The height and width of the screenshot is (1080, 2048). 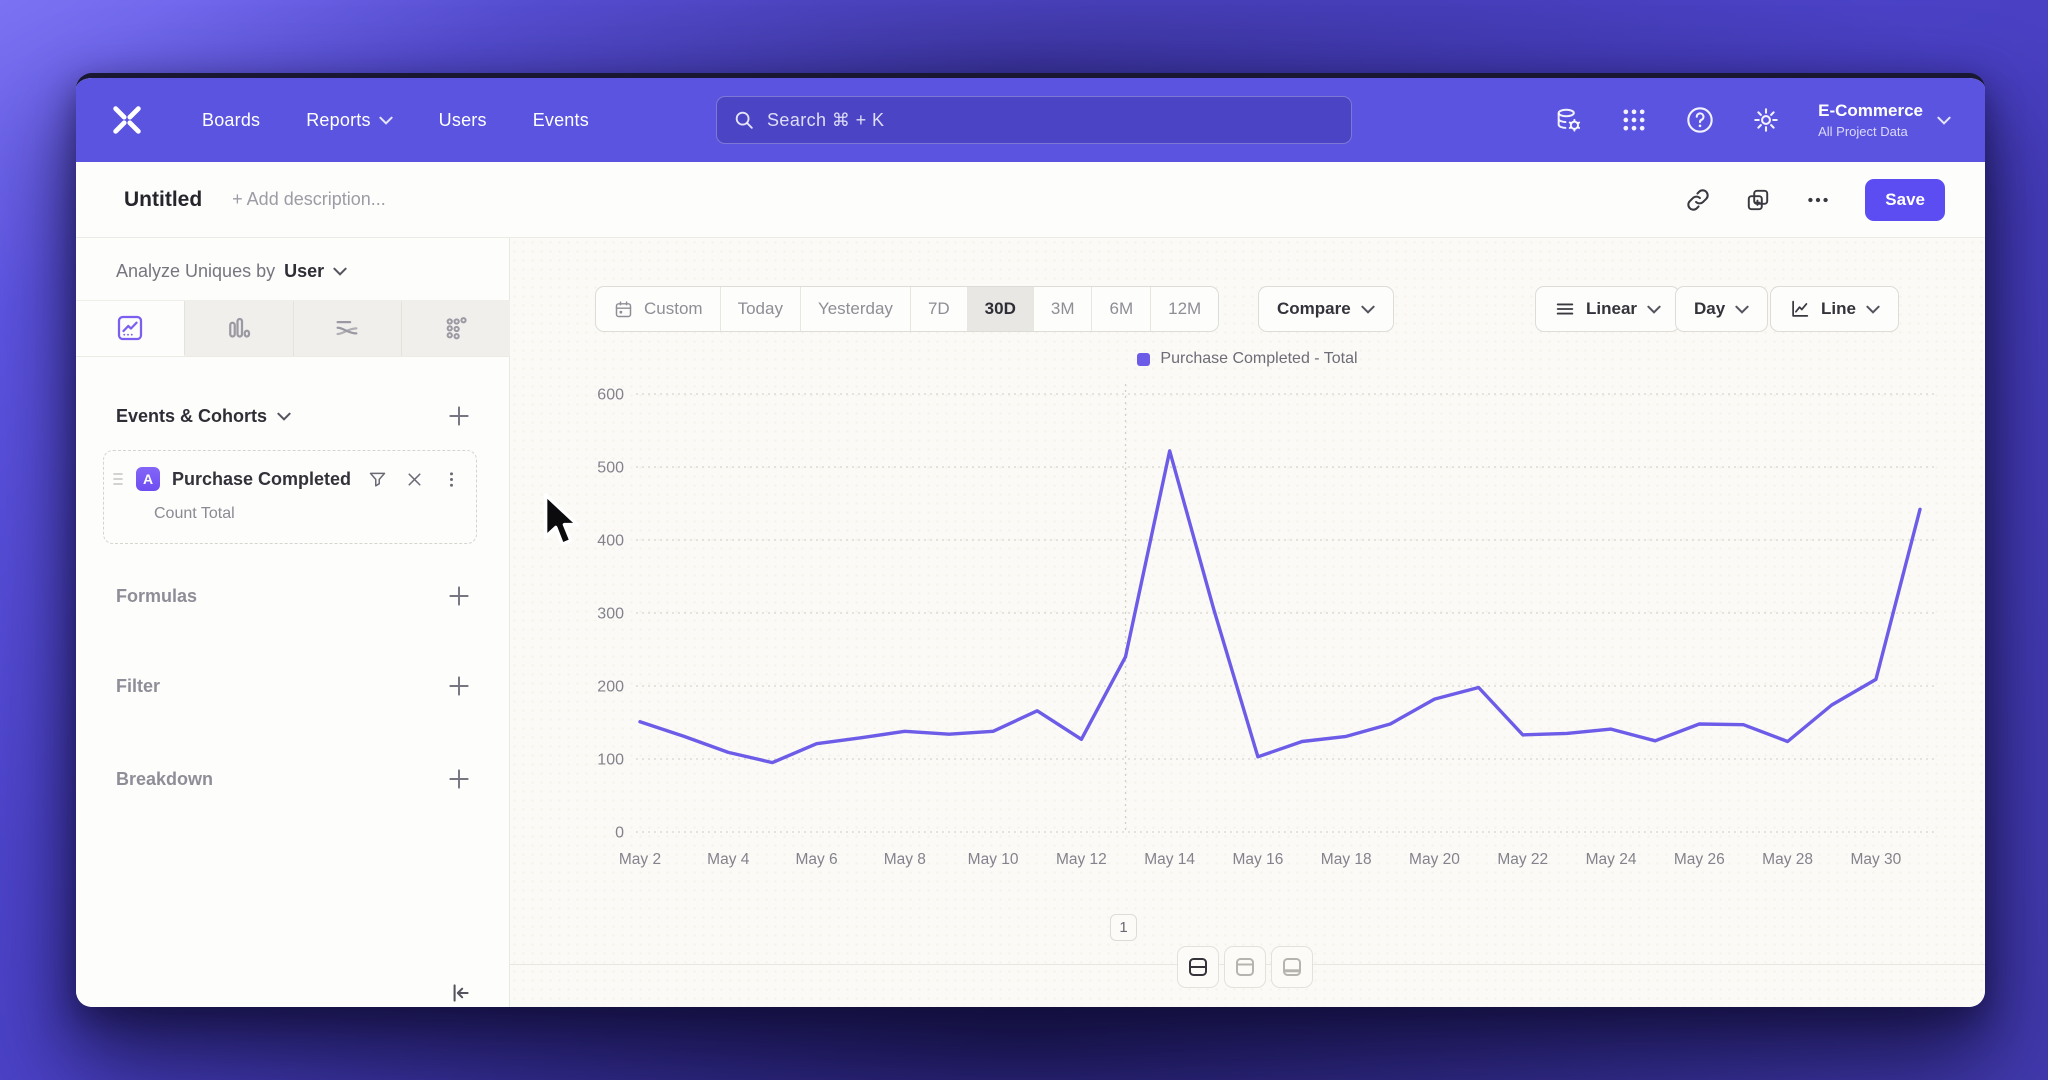 I want to click on chart-legend: Purchase Completed - Total, so click(x=1247, y=359).